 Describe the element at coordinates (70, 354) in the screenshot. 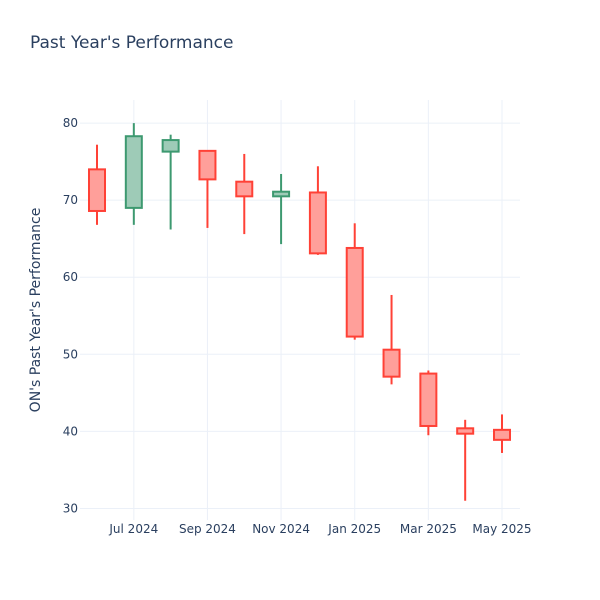

I see `y-tick-label: 50` at that location.